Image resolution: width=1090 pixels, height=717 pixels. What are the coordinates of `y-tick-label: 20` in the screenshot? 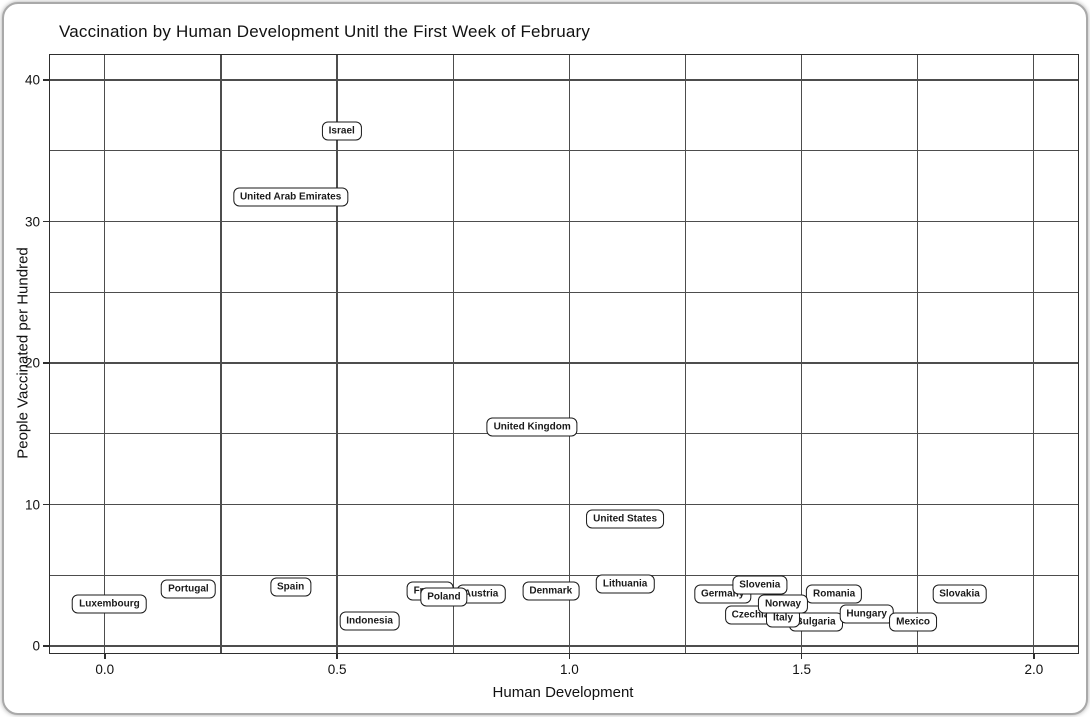 It's located at (32, 363).